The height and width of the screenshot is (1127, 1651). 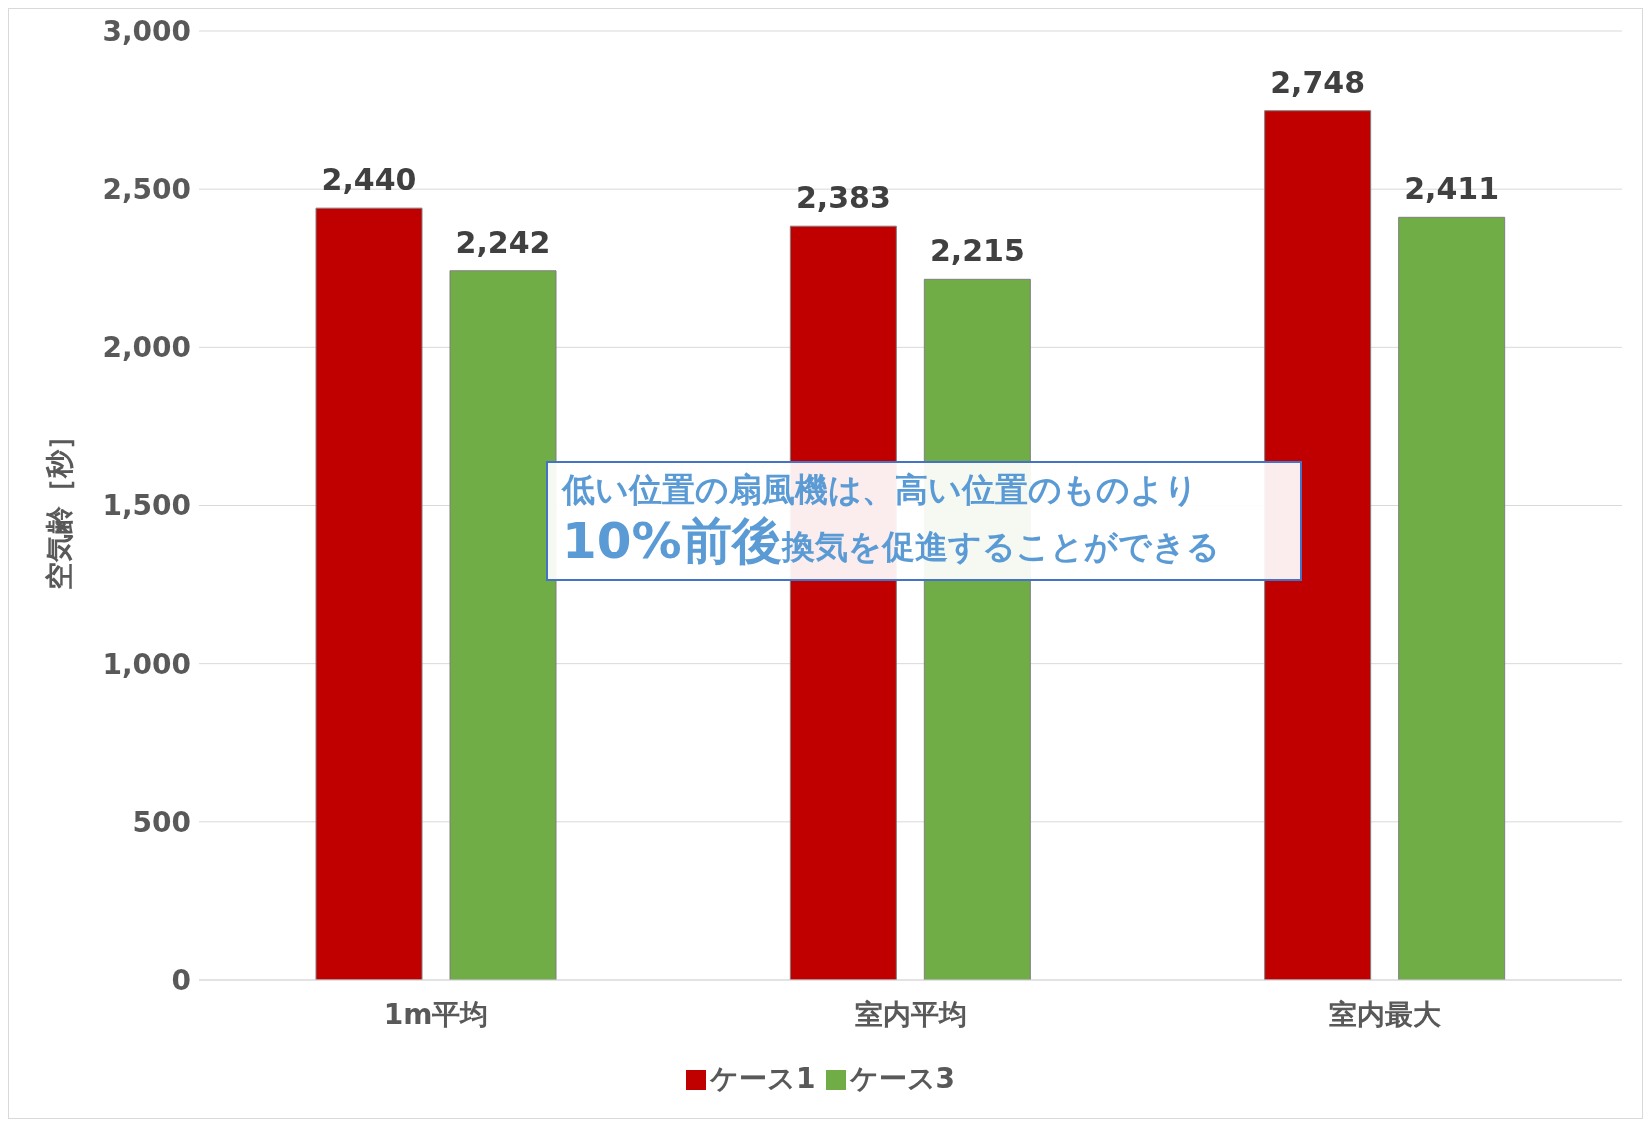 I want to click on x-tick-label: 室内平均, so click(x=910, y=1014).